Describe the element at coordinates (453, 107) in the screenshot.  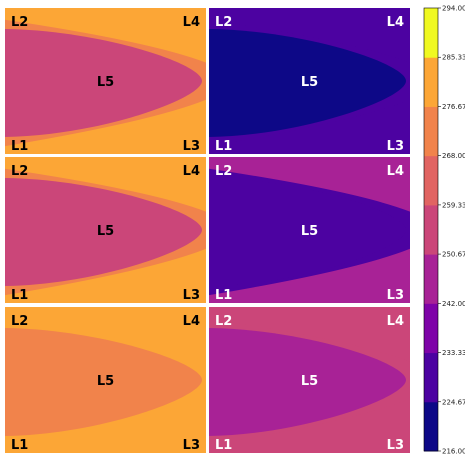
I see `colorbar-tick-label: 276.67` at that location.